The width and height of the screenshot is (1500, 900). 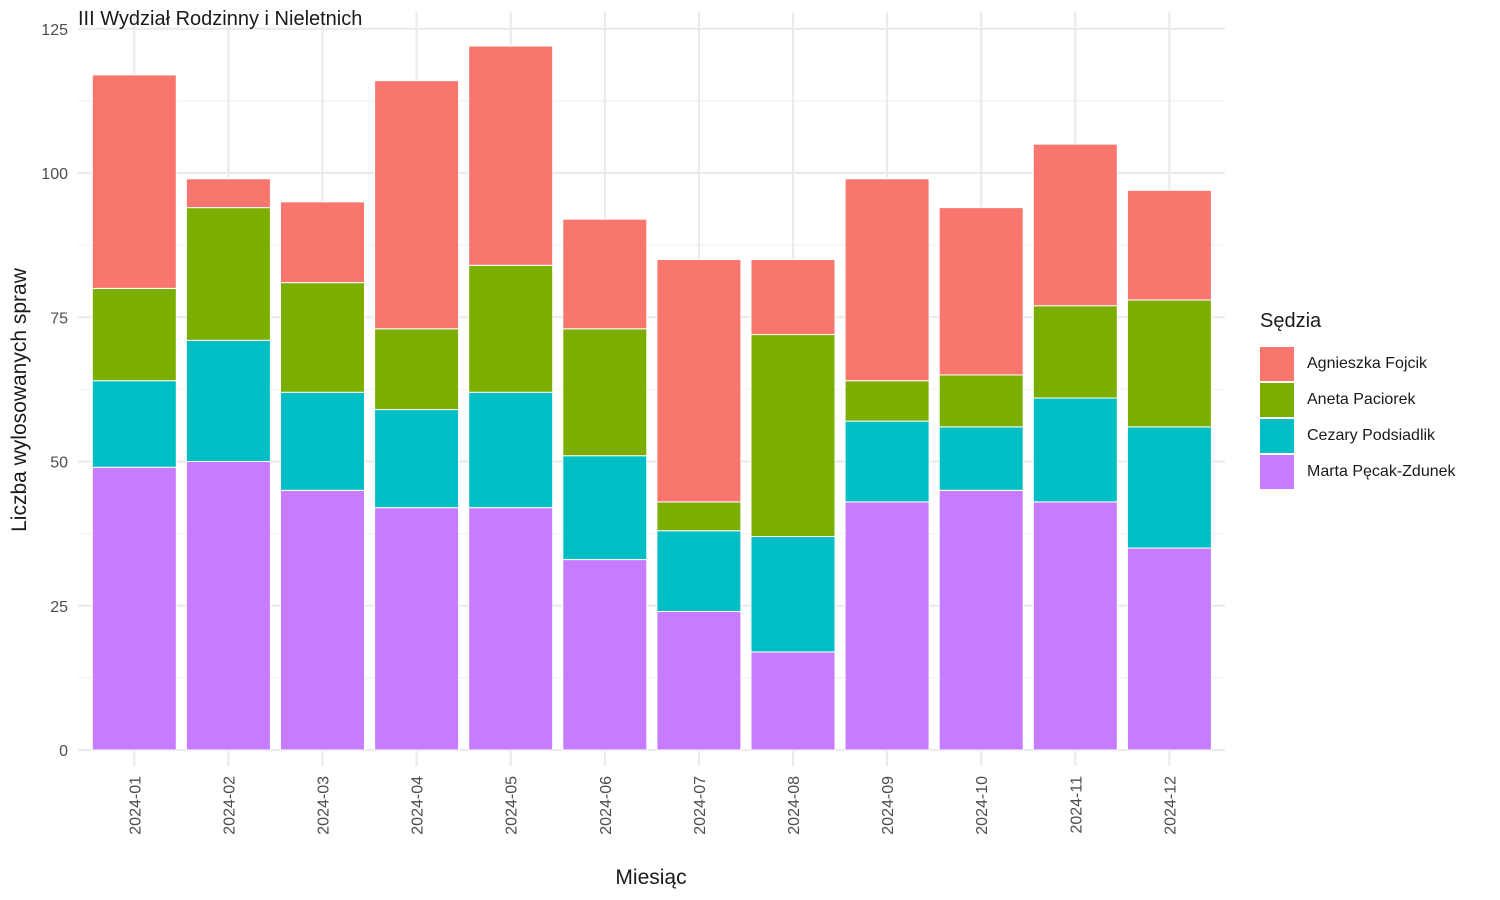 What do you see at coordinates (887, 401) in the screenshot?
I see `bar-segment: Aneta Paciorek: 7` at bounding box center [887, 401].